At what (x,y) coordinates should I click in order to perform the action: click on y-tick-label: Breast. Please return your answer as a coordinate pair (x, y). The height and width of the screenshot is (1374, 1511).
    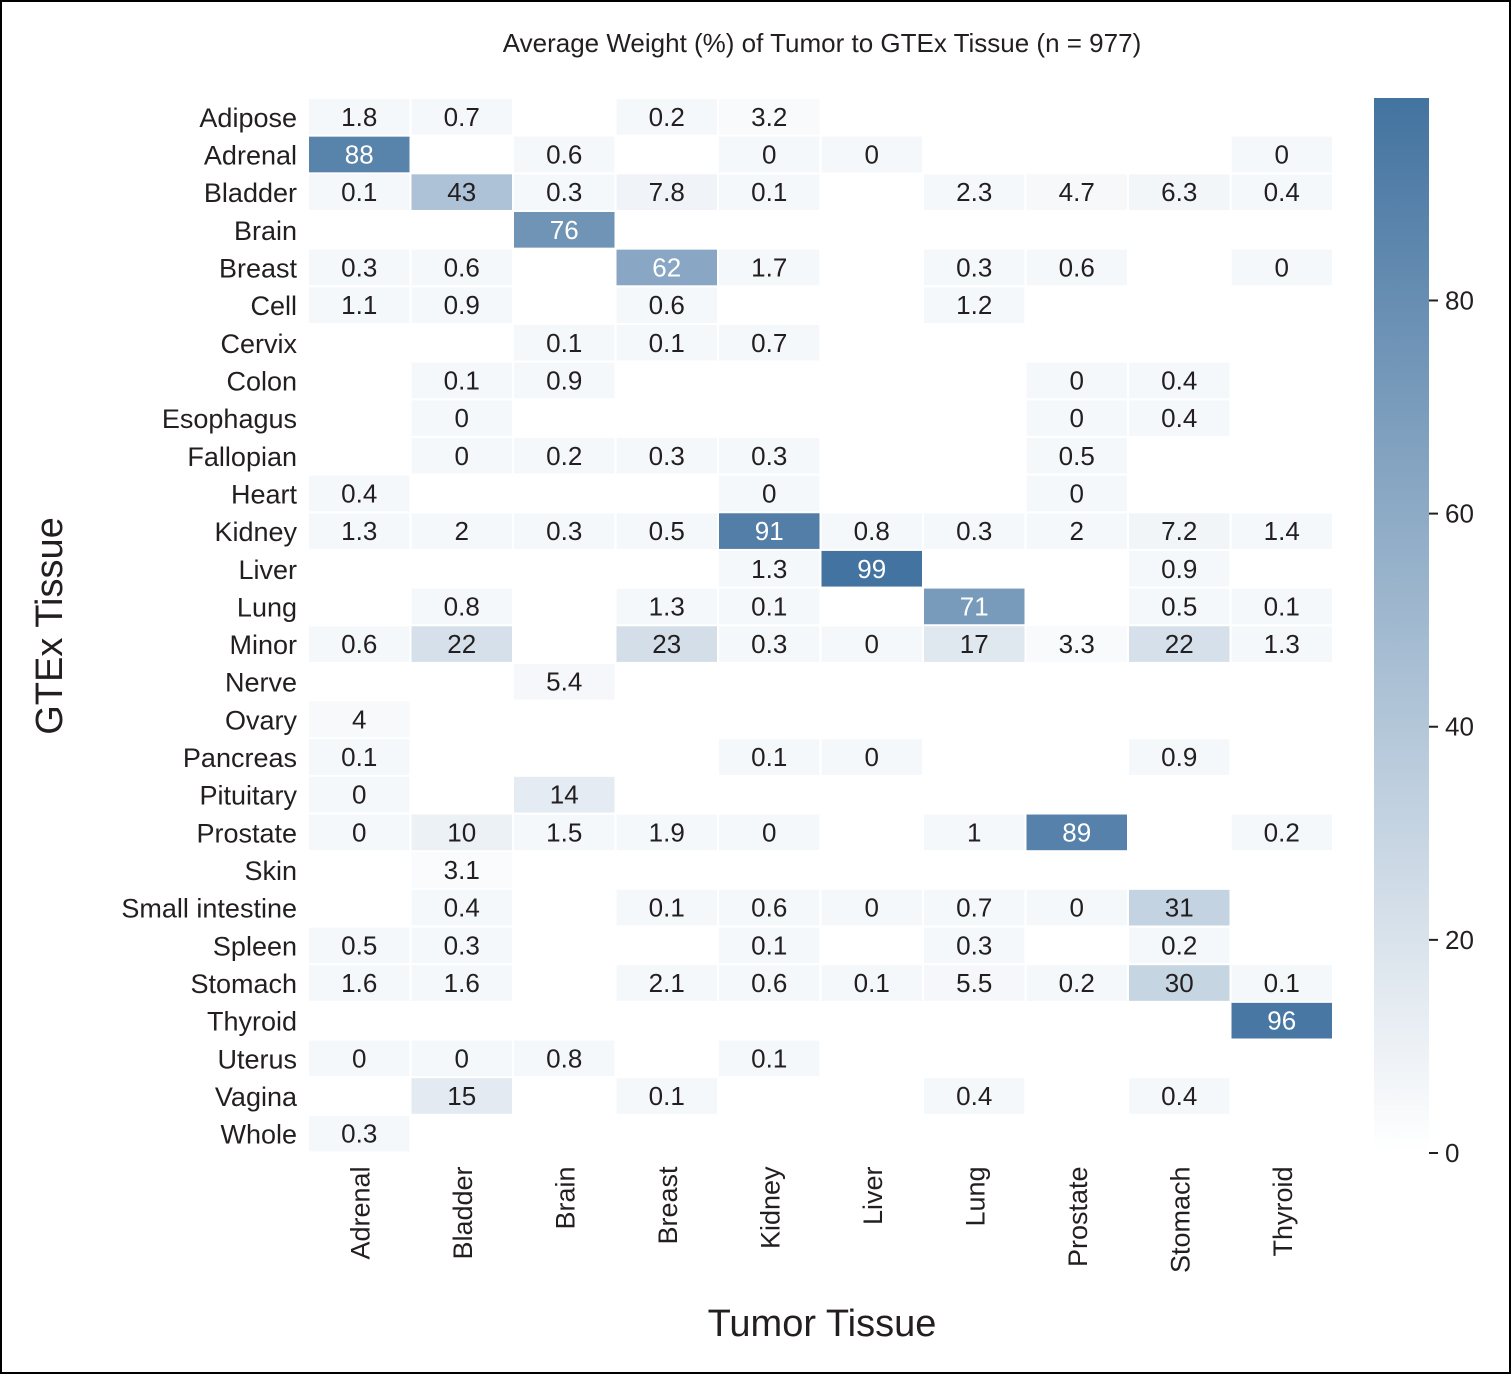
    Looking at the image, I should click on (258, 268).